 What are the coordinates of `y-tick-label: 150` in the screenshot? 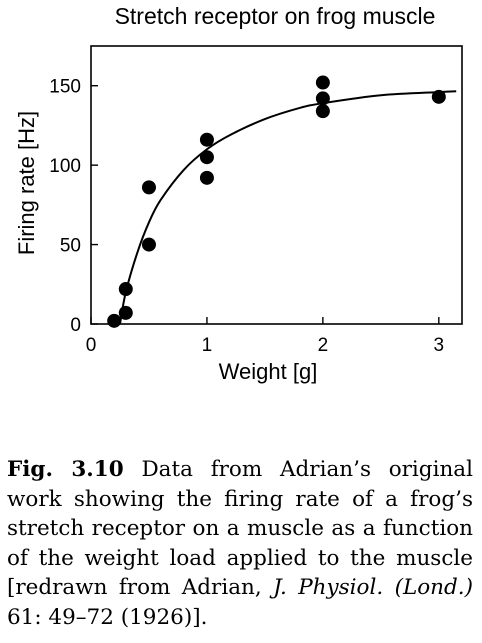 It's located at (65, 87).